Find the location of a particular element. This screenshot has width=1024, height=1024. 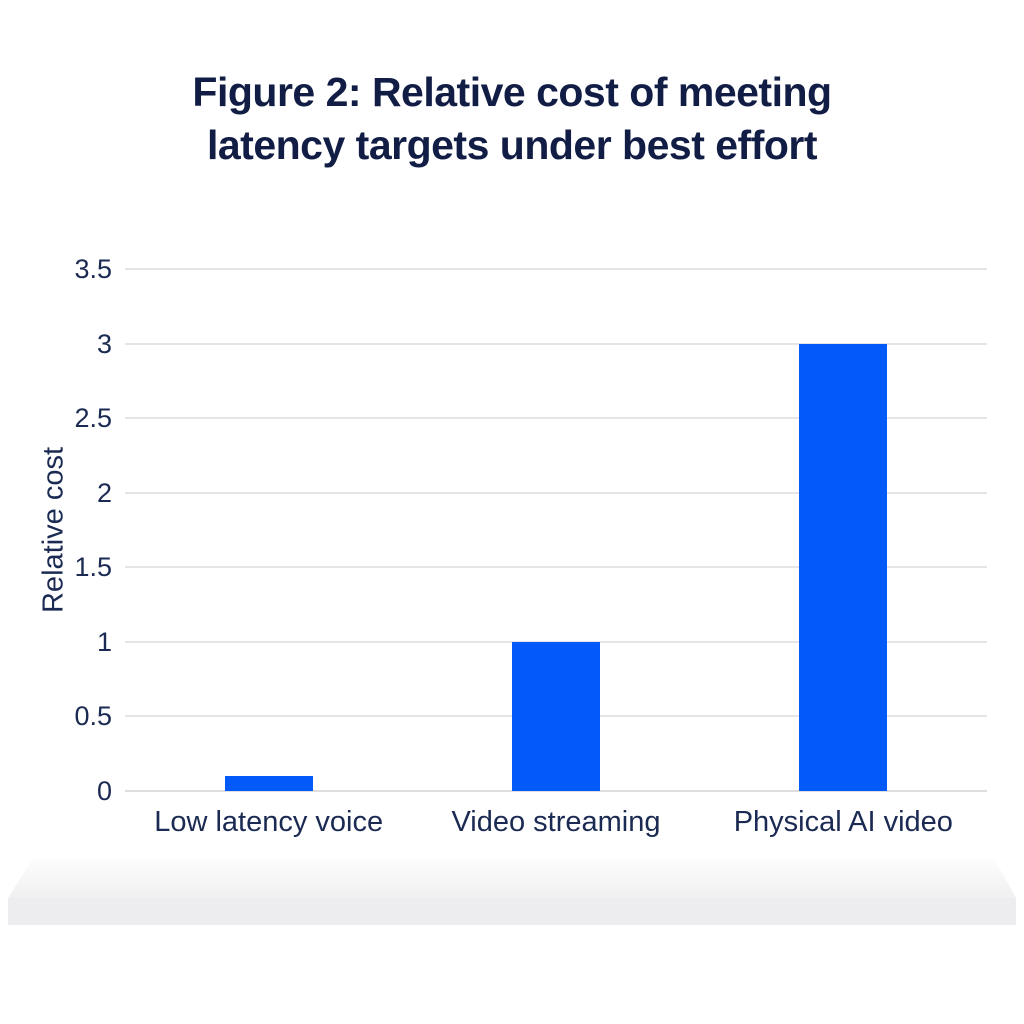

y-axis-title: Relative cost is located at coordinates (53, 530).